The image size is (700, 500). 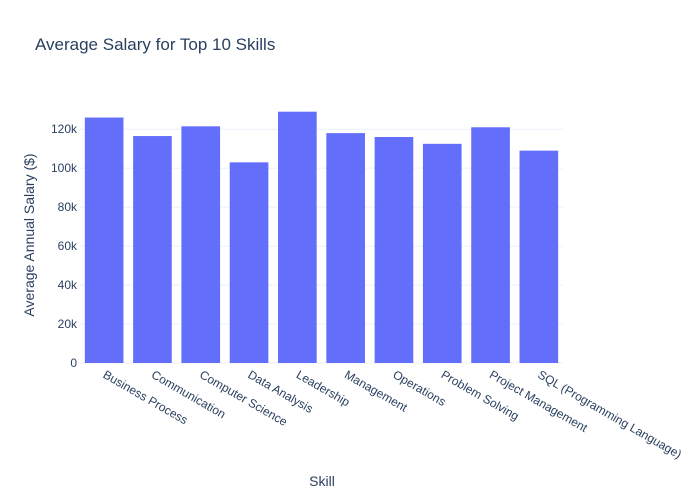 I want to click on y-tick-label: 100k, so click(x=64, y=168).